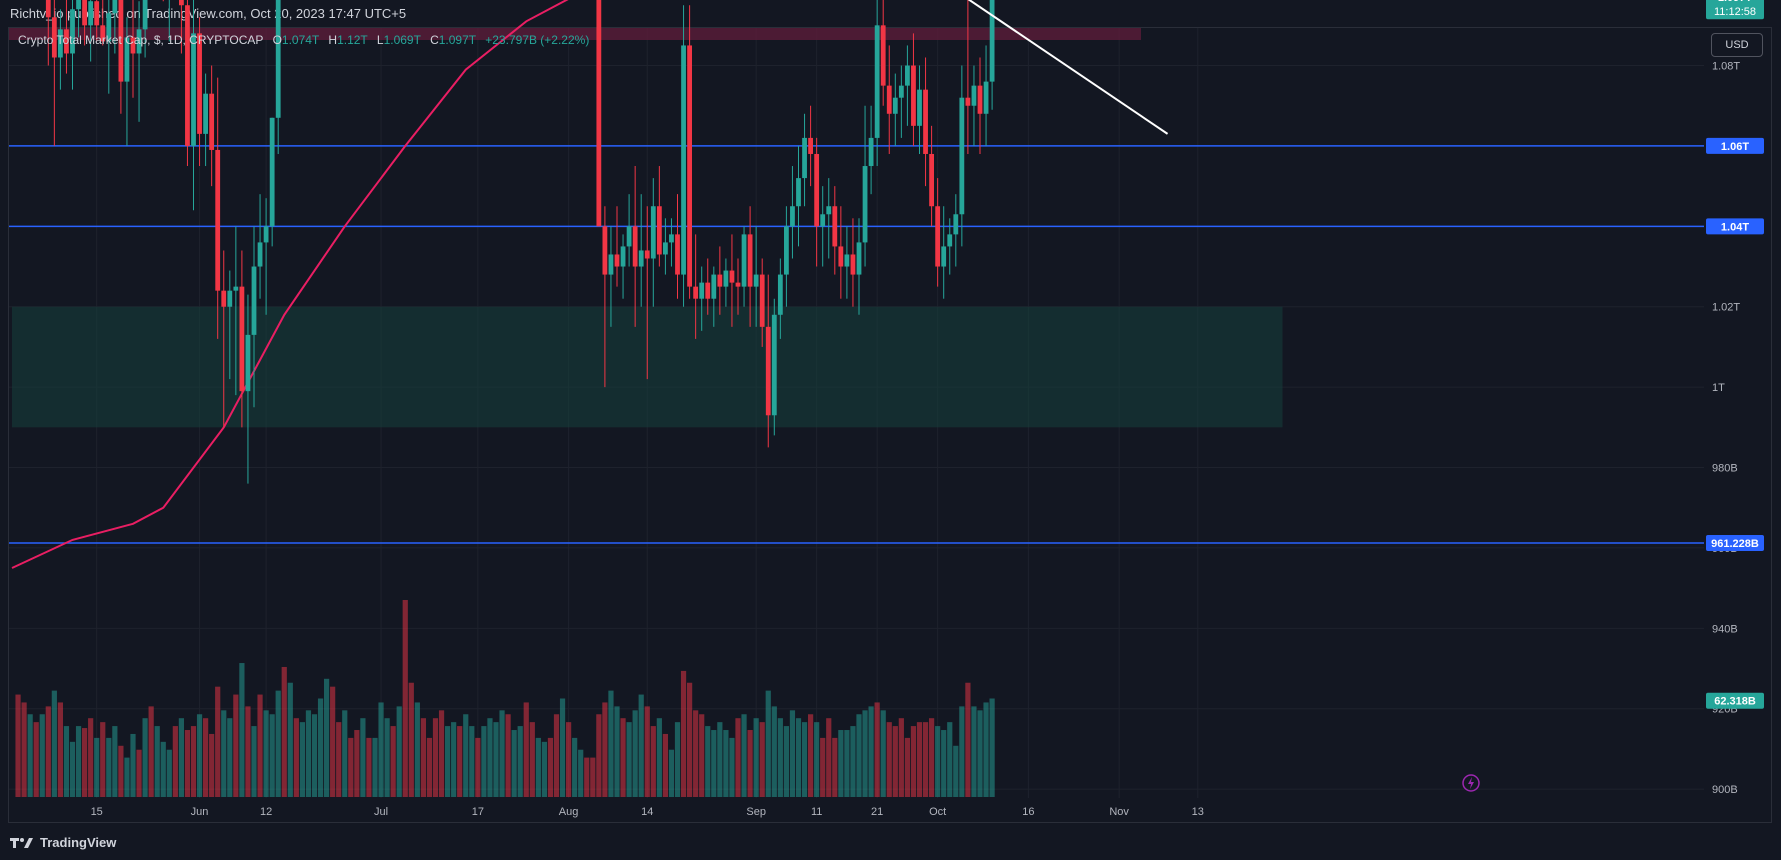  What do you see at coordinates (381, 812) in the screenshot?
I see `time-tick-label: Jul` at bounding box center [381, 812].